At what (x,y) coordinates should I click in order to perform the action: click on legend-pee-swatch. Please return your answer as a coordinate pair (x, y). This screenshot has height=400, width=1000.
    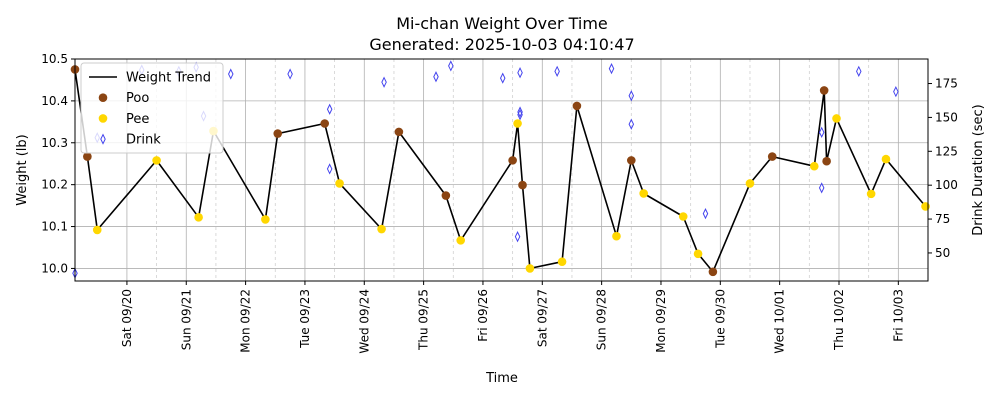
    Looking at the image, I should click on (103, 118).